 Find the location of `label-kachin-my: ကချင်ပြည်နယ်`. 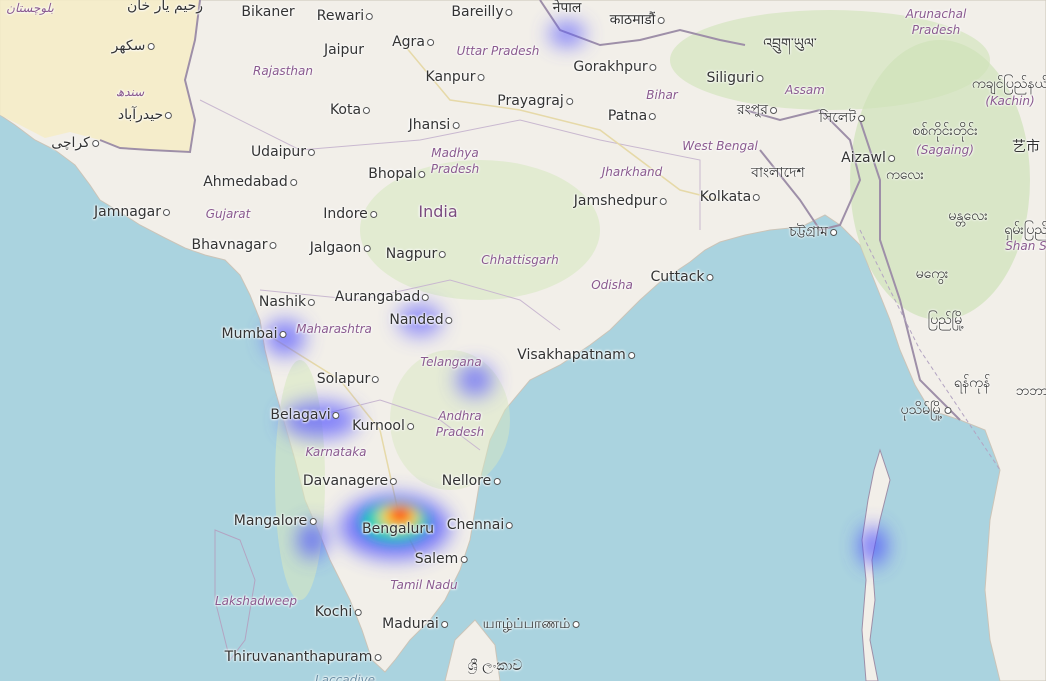

label-kachin-my: ကချင်ပြည်နယ် is located at coordinates (1008, 84).